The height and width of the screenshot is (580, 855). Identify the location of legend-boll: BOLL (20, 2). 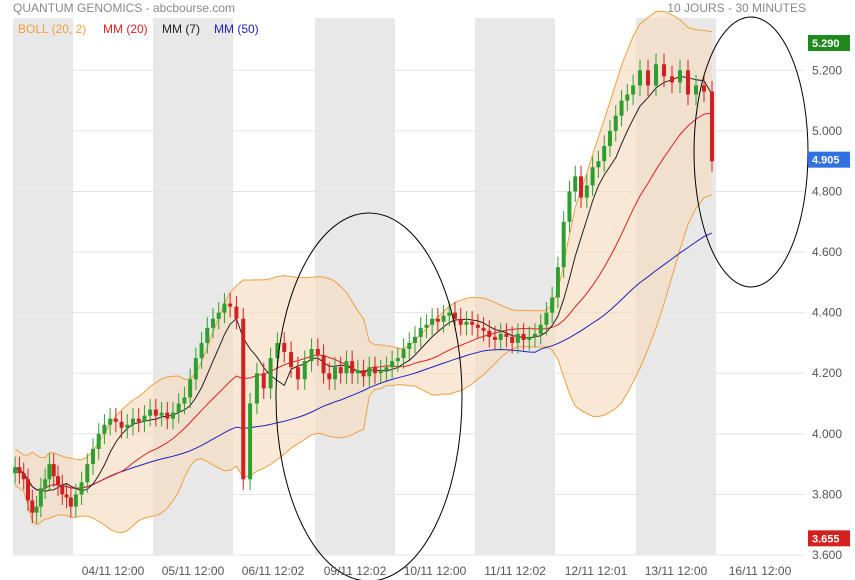
(52, 29).